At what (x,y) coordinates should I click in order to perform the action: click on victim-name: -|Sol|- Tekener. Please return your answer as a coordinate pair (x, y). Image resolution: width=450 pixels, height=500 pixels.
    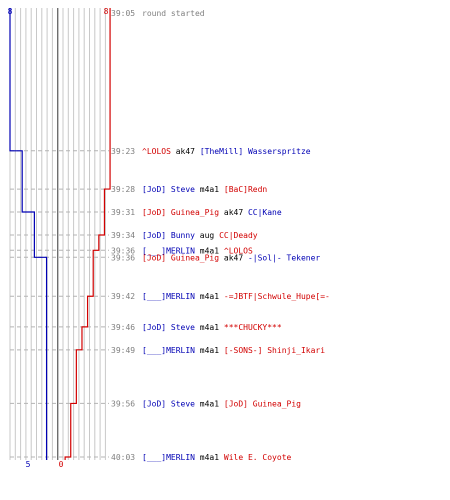
    Looking at the image, I should click on (284, 257).